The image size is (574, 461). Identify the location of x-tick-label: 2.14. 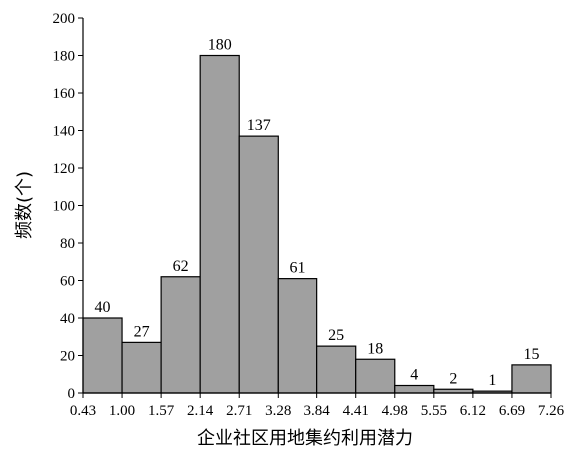
(200, 411).